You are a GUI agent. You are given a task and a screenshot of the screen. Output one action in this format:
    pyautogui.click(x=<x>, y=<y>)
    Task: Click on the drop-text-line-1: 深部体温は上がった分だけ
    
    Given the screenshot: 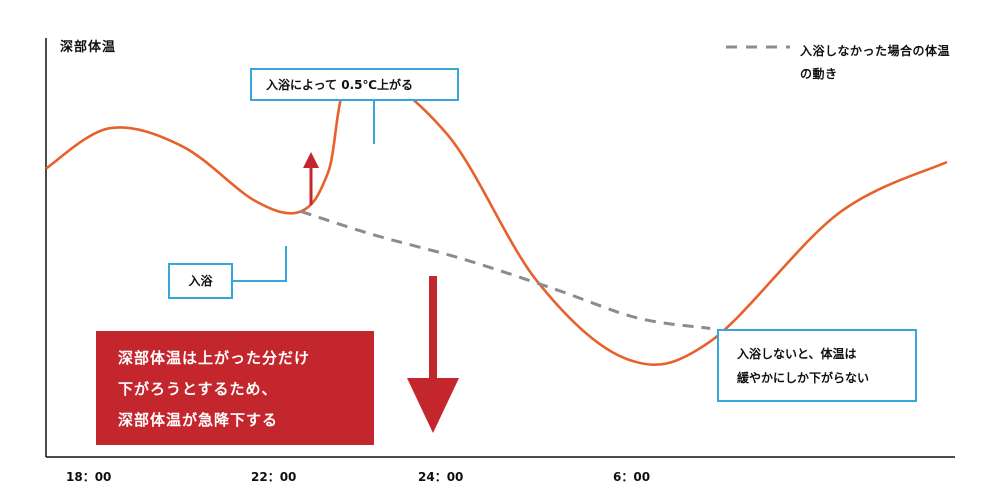 What is the action you would take?
    pyautogui.click(x=214, y=358)
    